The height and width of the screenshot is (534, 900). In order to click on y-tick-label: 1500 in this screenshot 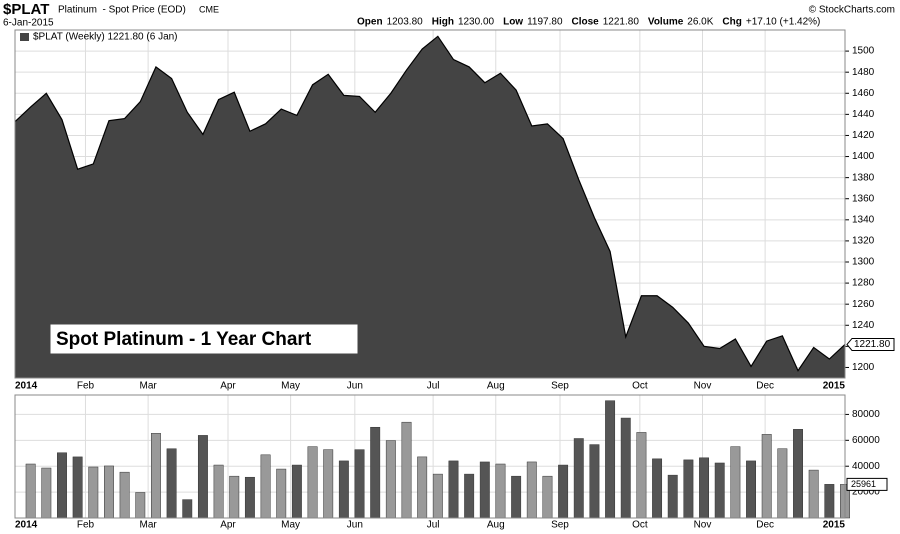, I will do `click(863, 51)`.